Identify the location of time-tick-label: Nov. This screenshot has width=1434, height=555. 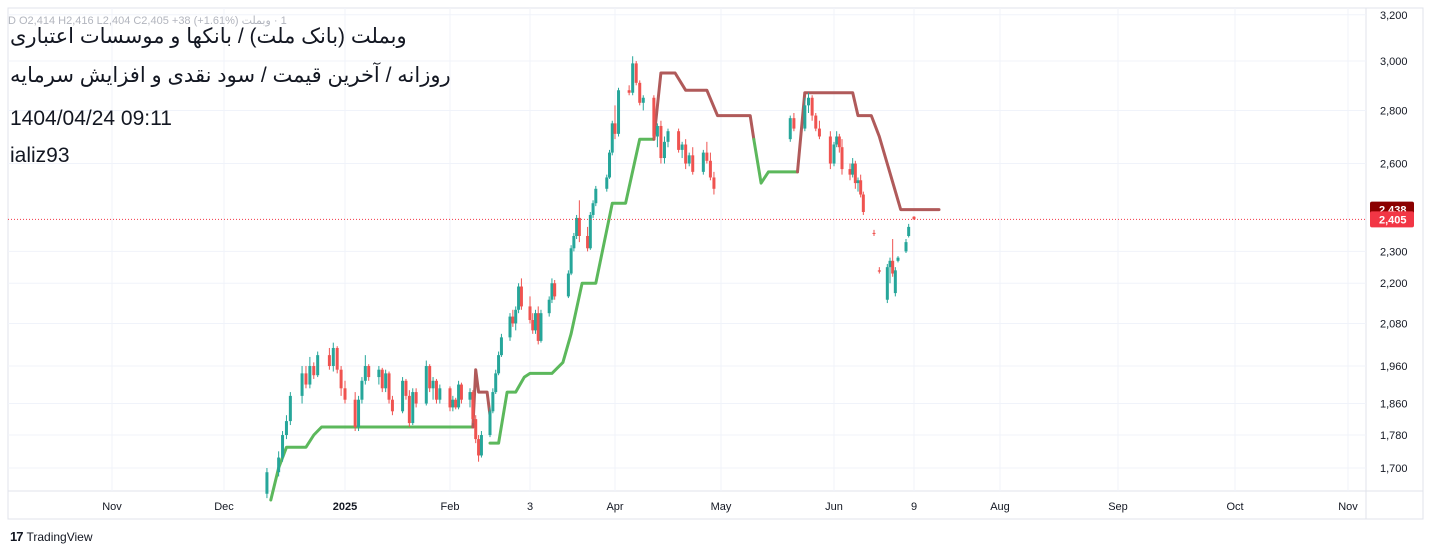
(1348, 507).